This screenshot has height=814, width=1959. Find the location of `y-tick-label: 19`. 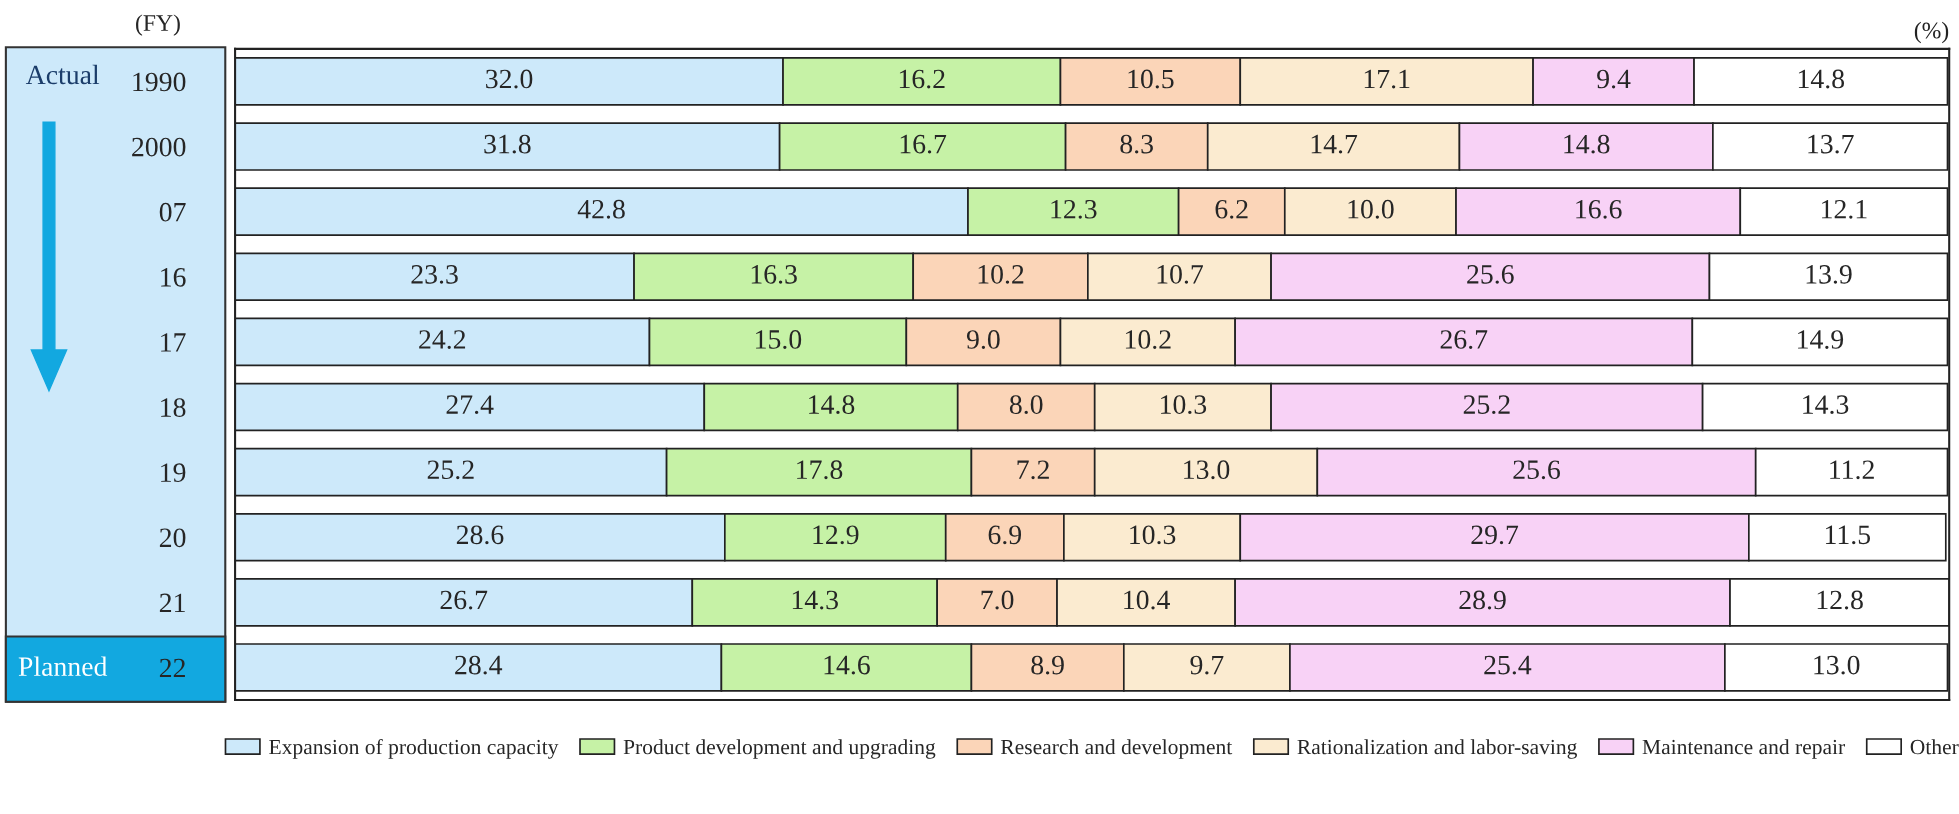

y-tick-label: 19 is located at coordinates (173, 473).